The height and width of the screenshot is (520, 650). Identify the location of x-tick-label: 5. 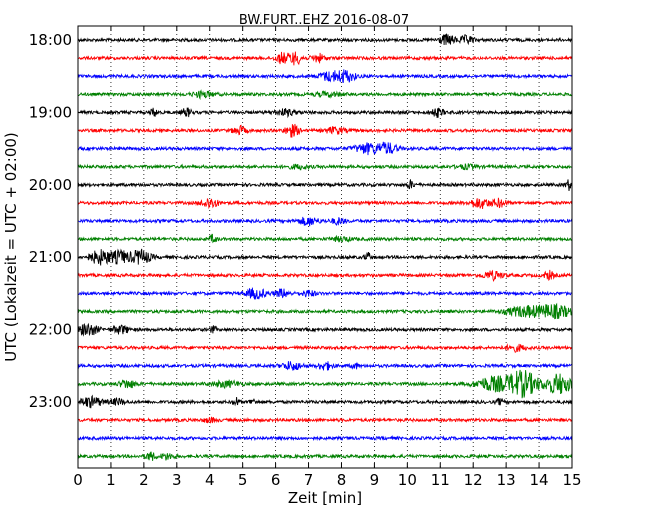
(243, 480).